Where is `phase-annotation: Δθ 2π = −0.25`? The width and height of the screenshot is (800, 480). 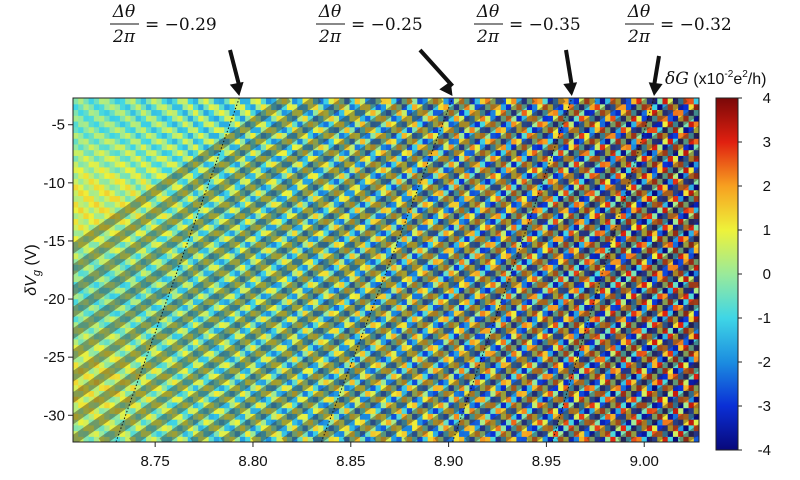
phase-annotation: Δθ 2π = −0.25 is located at coordinates (385, 49).